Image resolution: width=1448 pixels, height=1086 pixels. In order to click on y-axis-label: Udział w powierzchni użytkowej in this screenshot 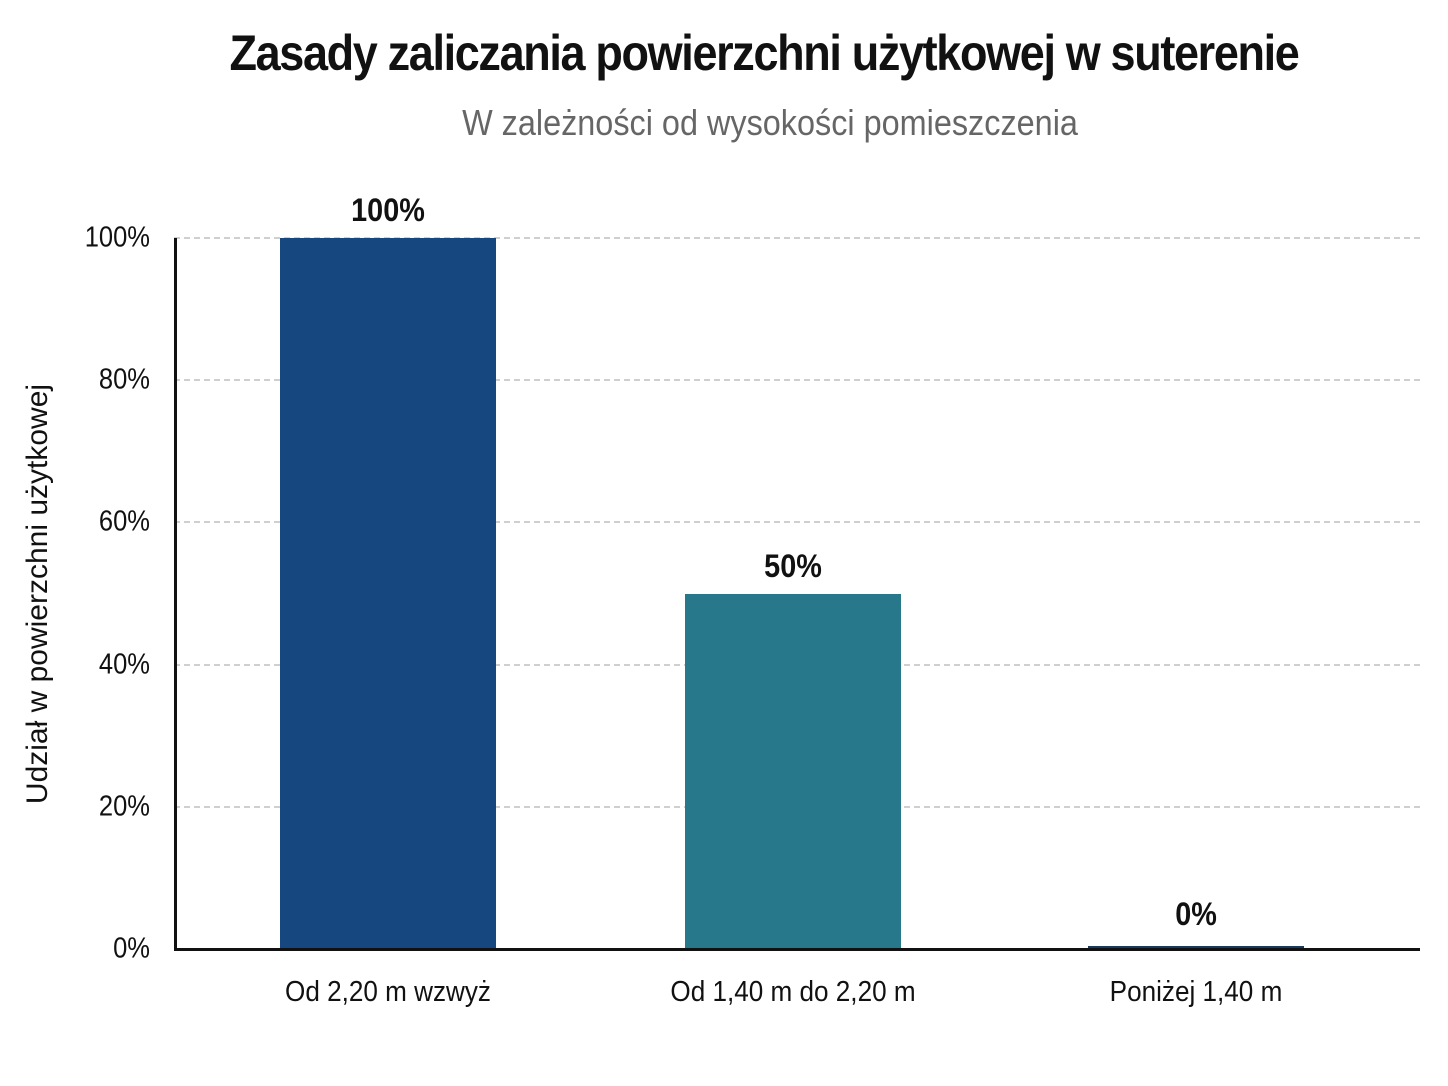, I will do `click(37, 594)`.